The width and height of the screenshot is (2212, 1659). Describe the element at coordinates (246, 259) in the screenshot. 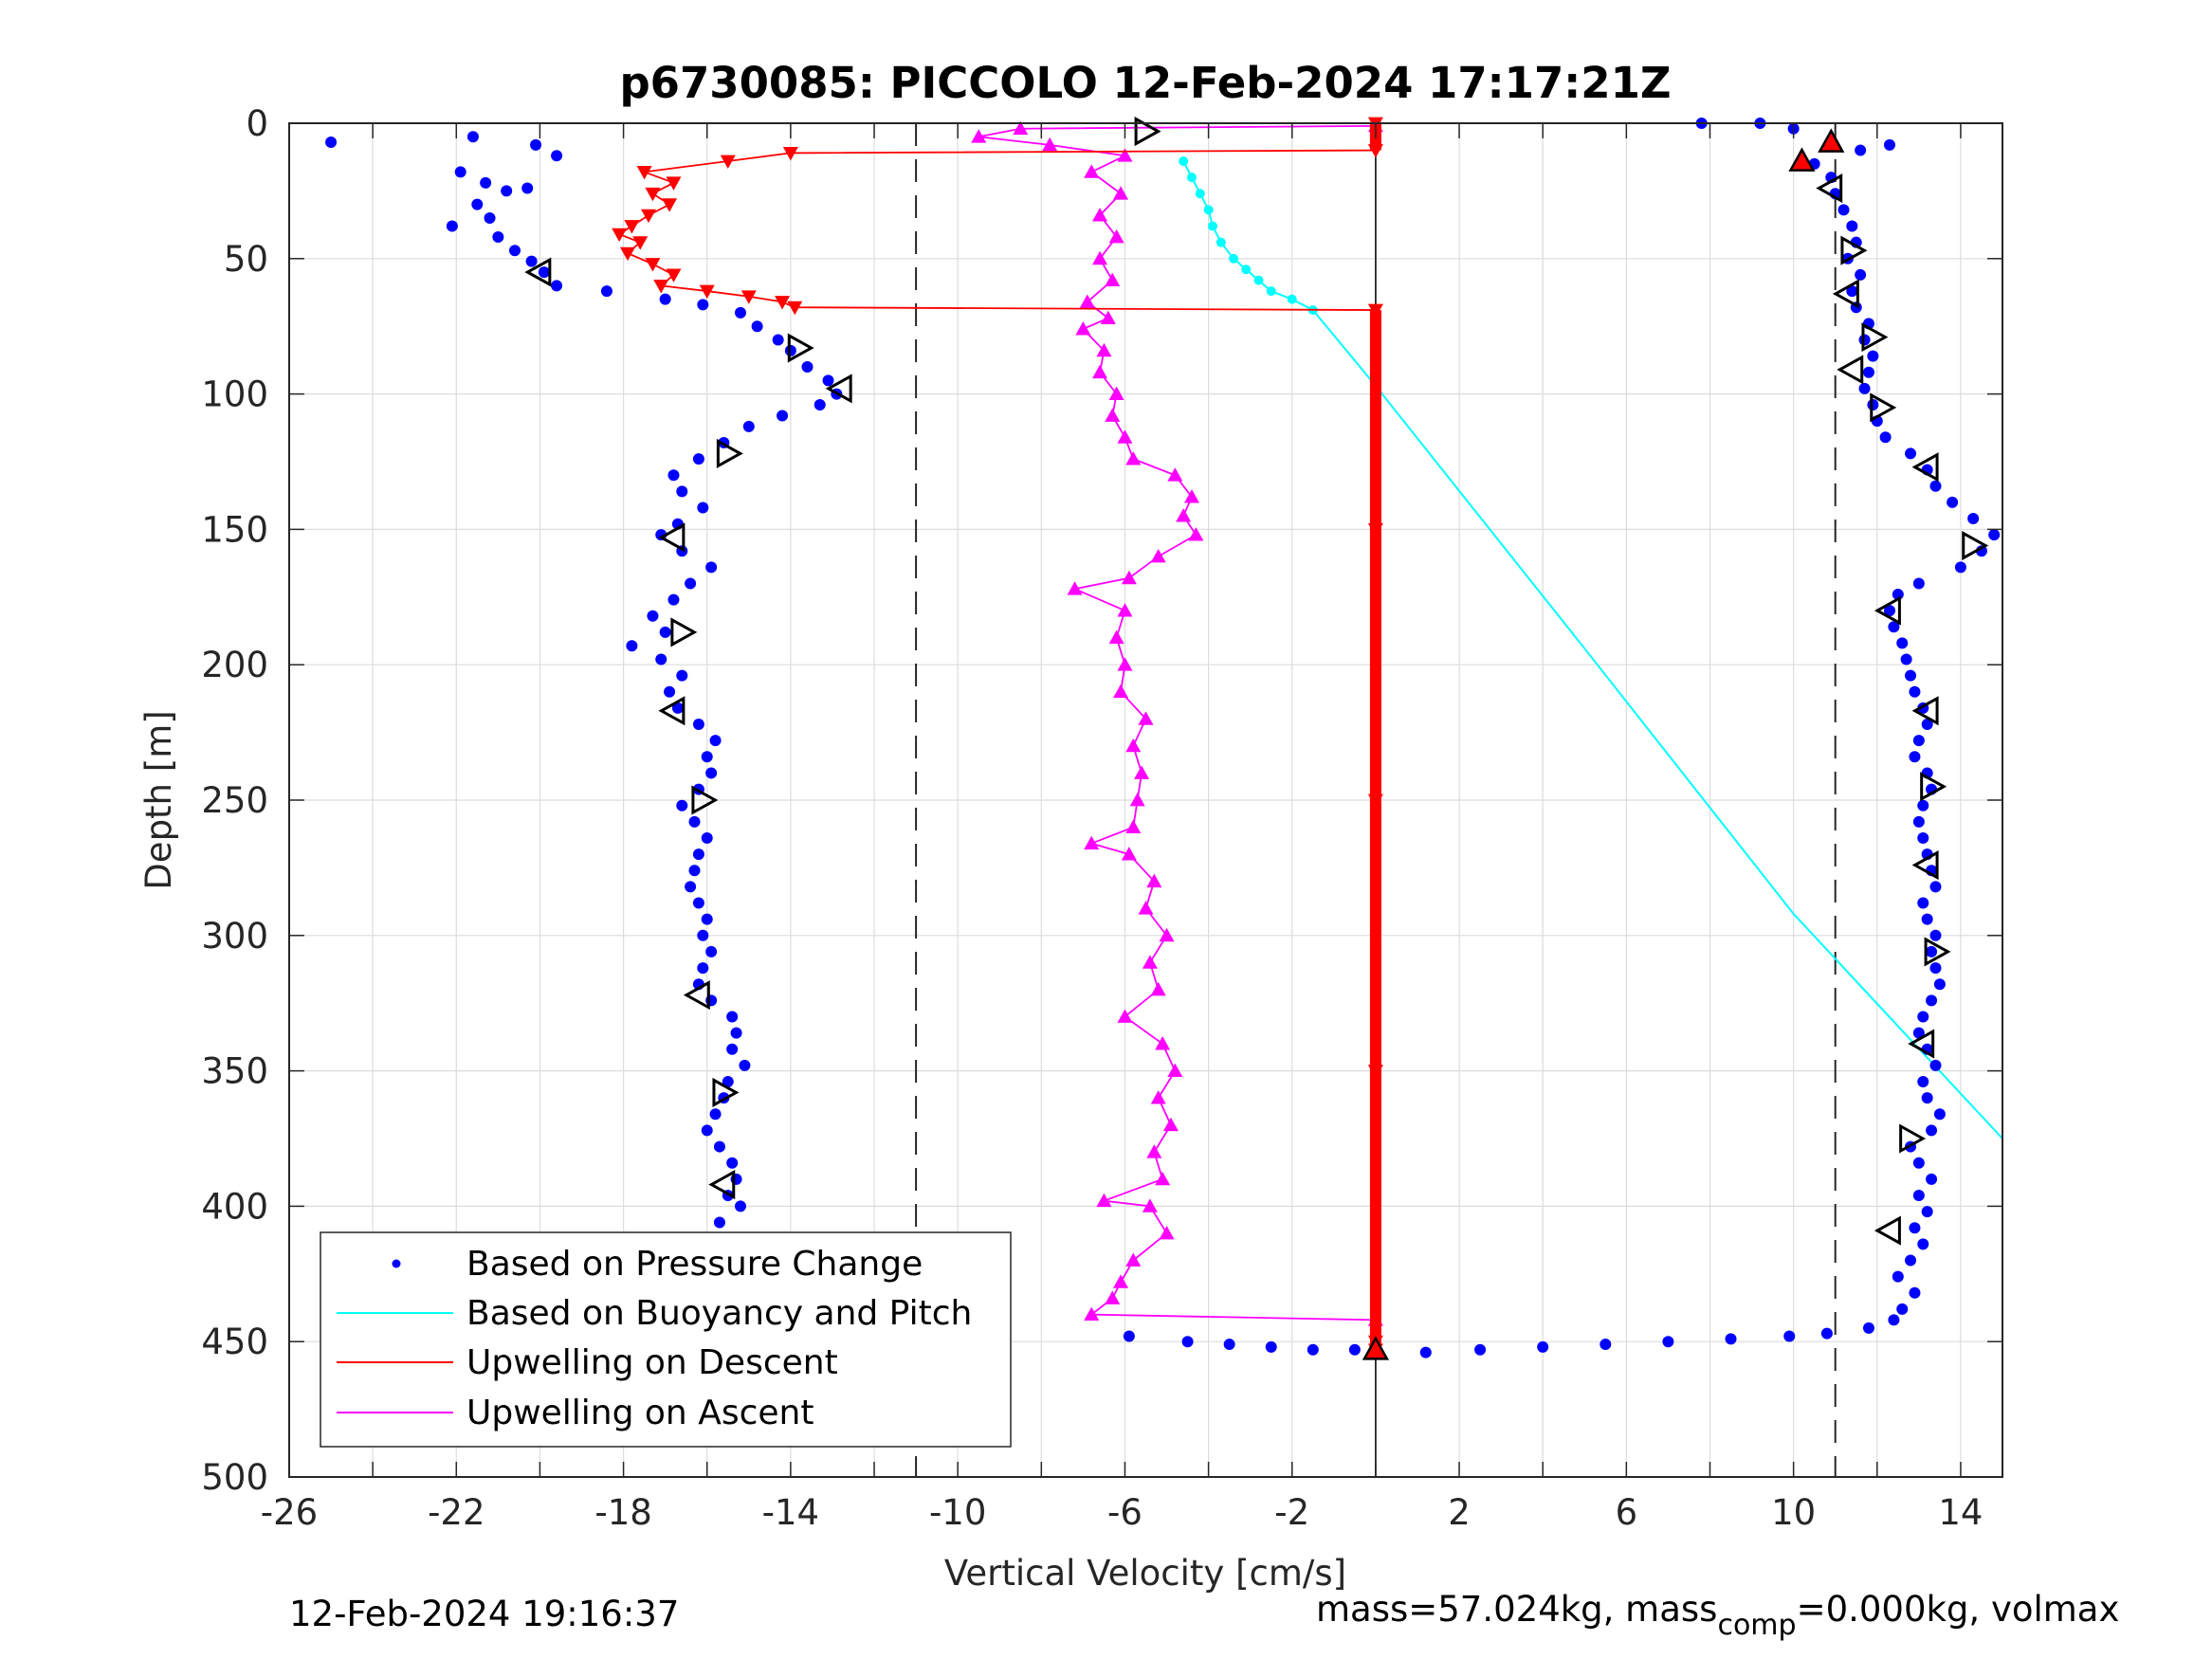

I see `y-tick-label: 50` at that location.